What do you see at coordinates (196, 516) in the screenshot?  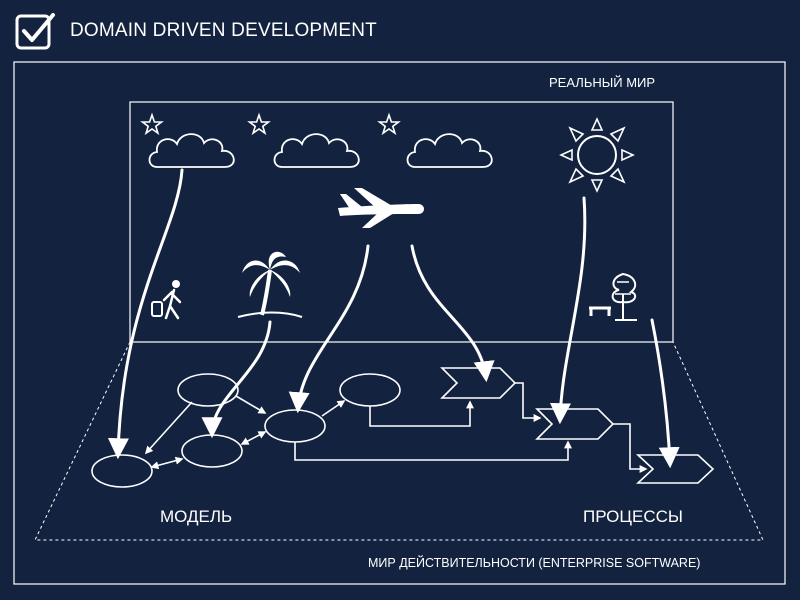 I see `model-label: МОДЕЛЬ` at bounding box center [196, 516].